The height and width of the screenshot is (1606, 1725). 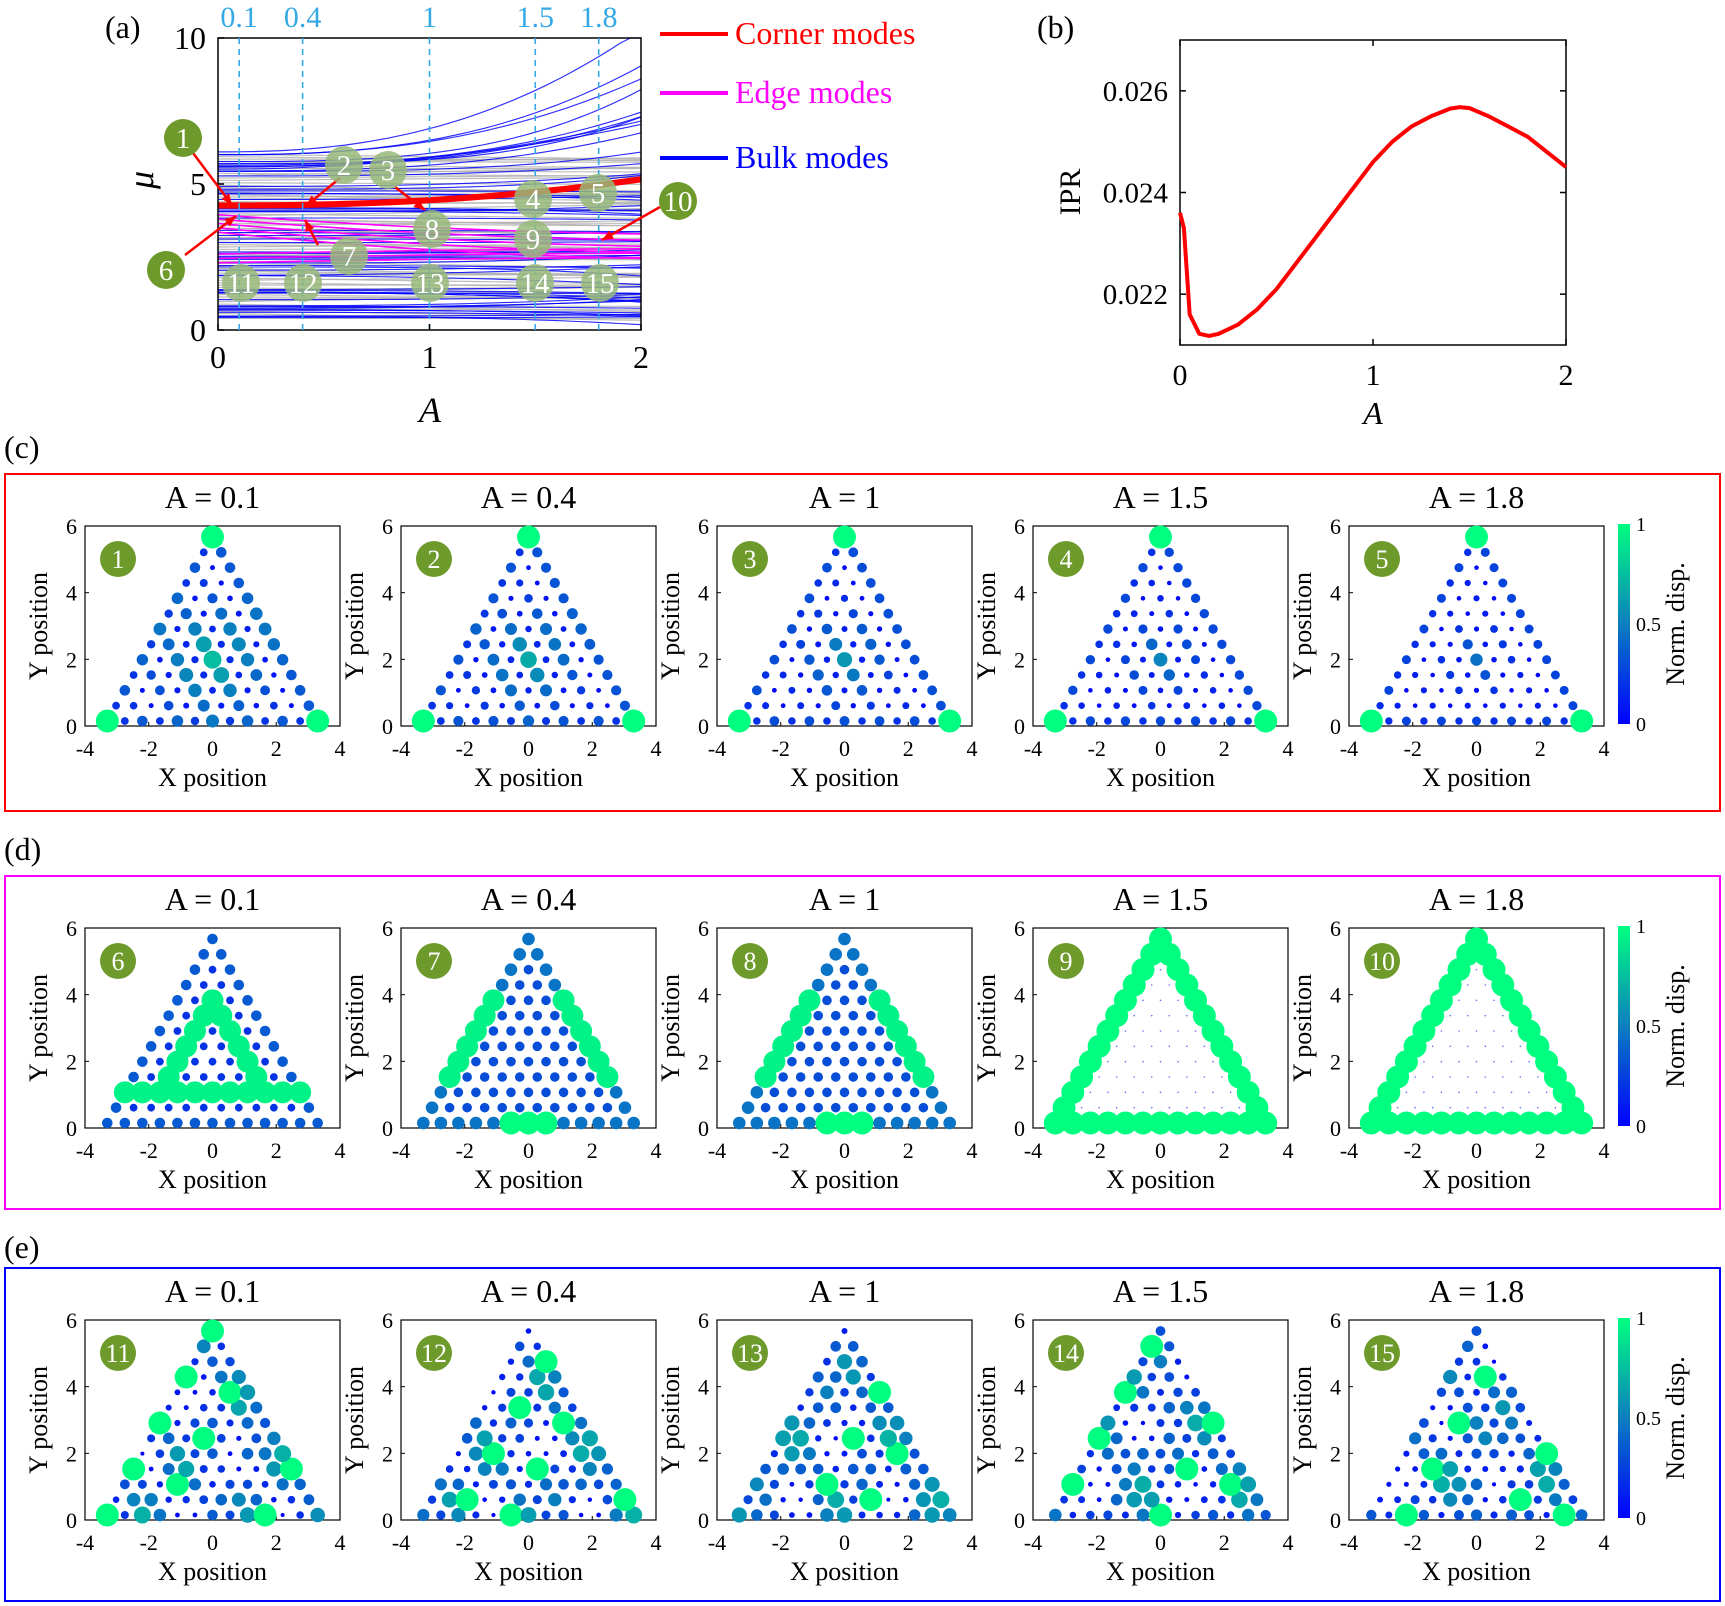 What do you see at coordinates (1382, 961) in the screenshot?
I see `mode-number: 10` at bounding box center [1382, 961].